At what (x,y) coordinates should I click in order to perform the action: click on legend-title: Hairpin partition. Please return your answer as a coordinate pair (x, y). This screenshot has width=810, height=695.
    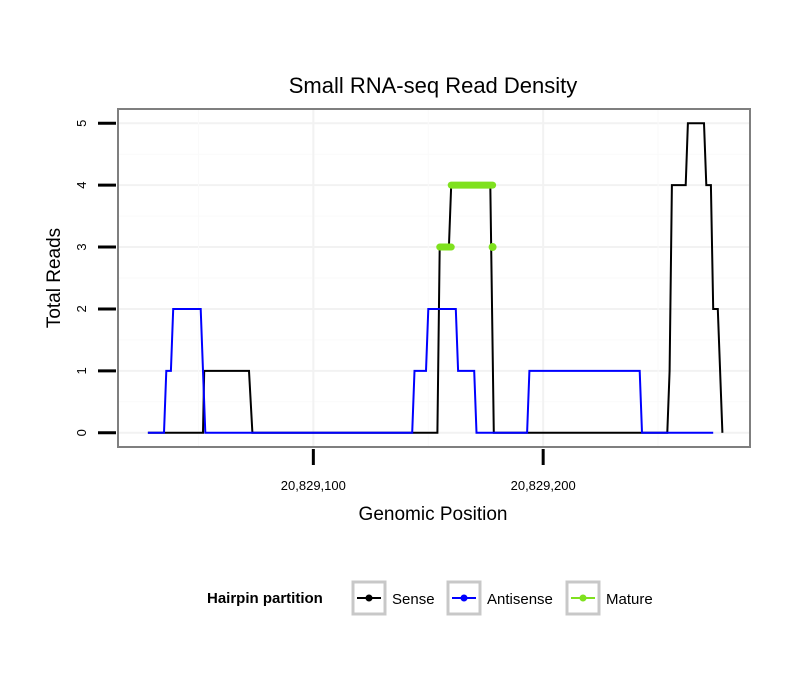
    Looking at the image, I should click on (265, 598).